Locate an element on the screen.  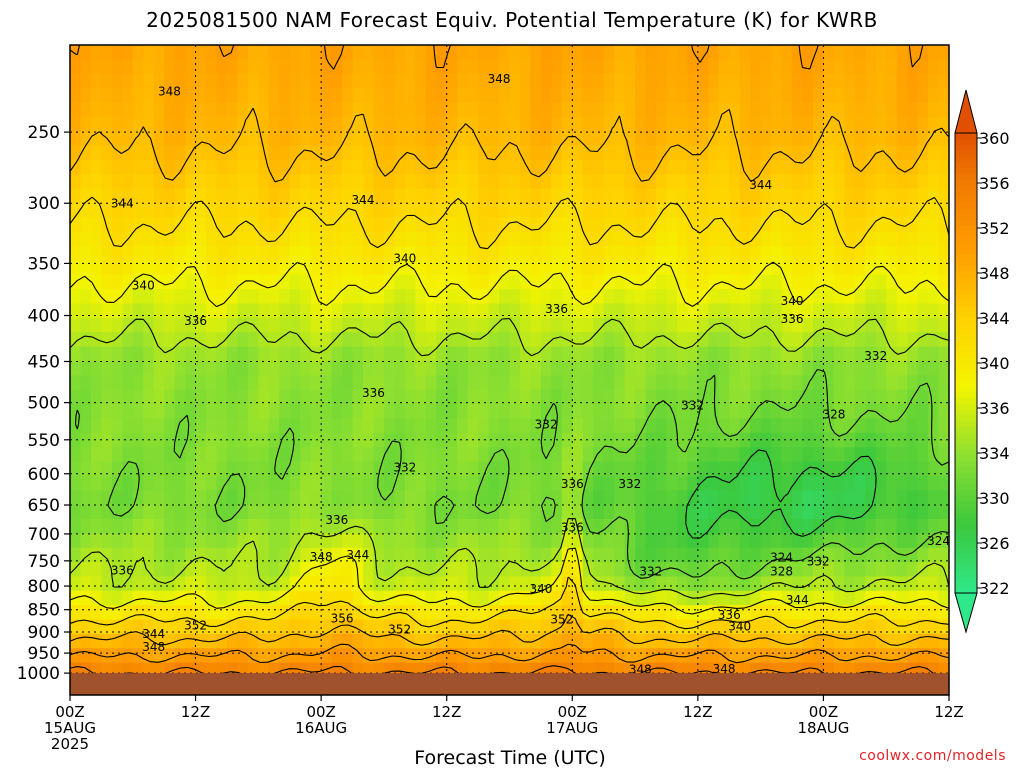
contour-label: 336 is located at coordinates (572, 484).